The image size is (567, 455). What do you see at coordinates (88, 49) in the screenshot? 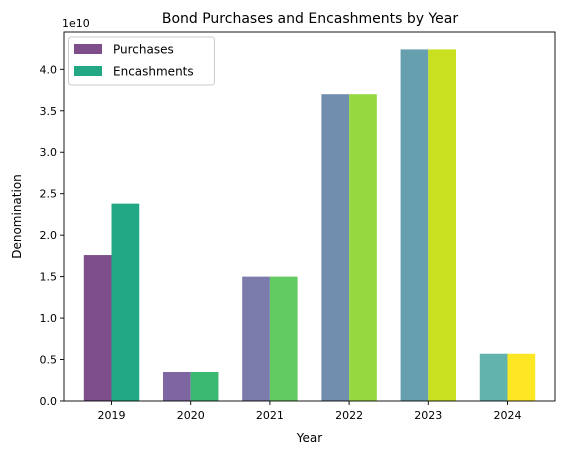
I see `legend-swatch-purchases` at bounding box center [88, 49].